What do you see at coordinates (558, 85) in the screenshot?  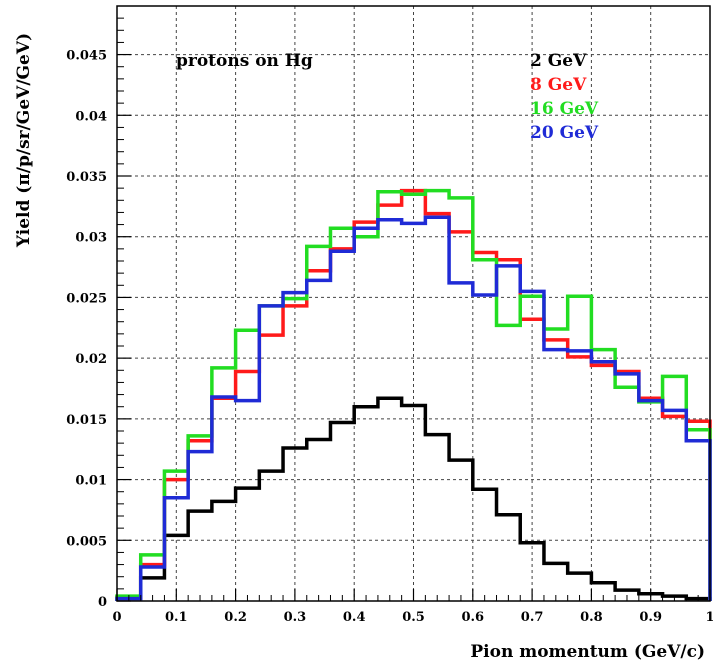 I see `legend-entry-8-gev: 8 GeV` at bounding box center [558, 85].